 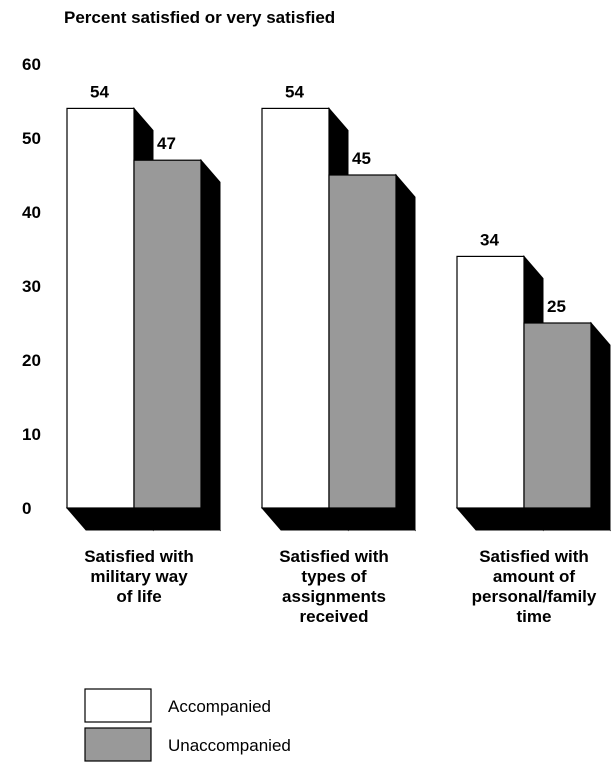 I want to click on legend-swatch-accompanied, so click(x=118, y=705).